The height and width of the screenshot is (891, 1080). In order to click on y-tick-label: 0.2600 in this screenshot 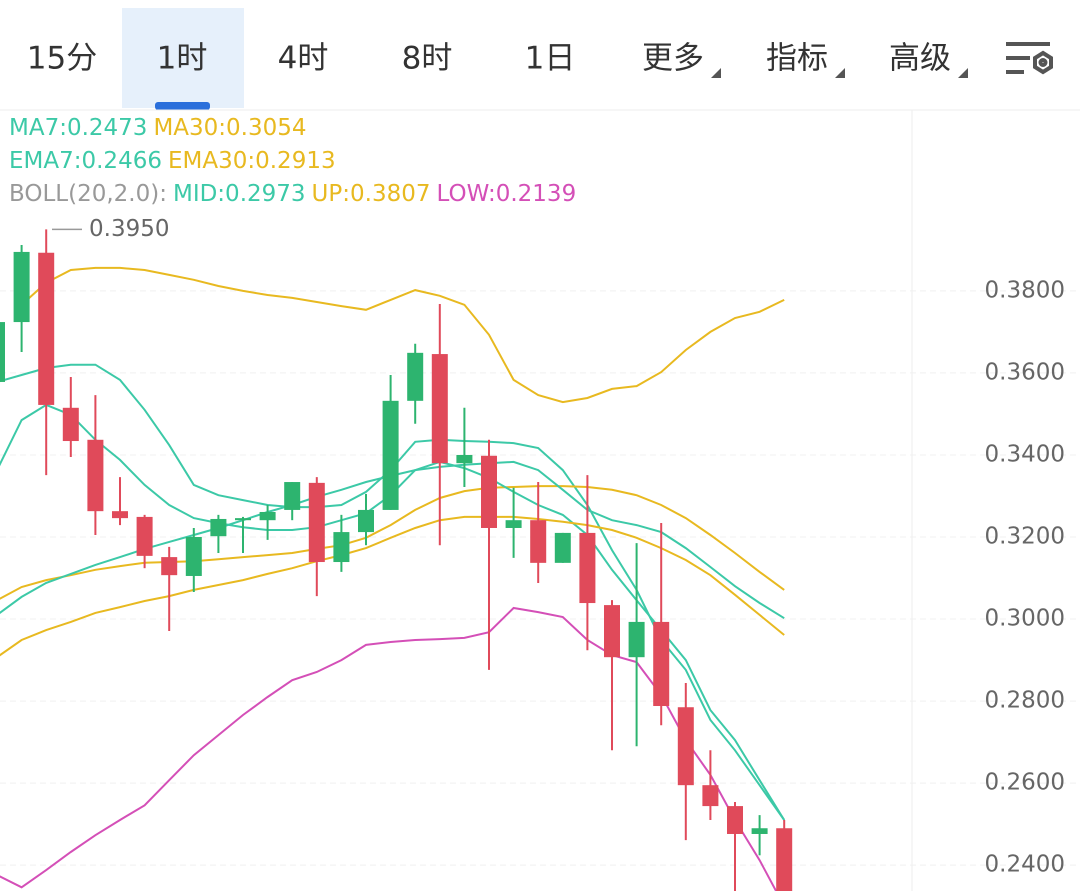, I will do `click(1025, 783)`.